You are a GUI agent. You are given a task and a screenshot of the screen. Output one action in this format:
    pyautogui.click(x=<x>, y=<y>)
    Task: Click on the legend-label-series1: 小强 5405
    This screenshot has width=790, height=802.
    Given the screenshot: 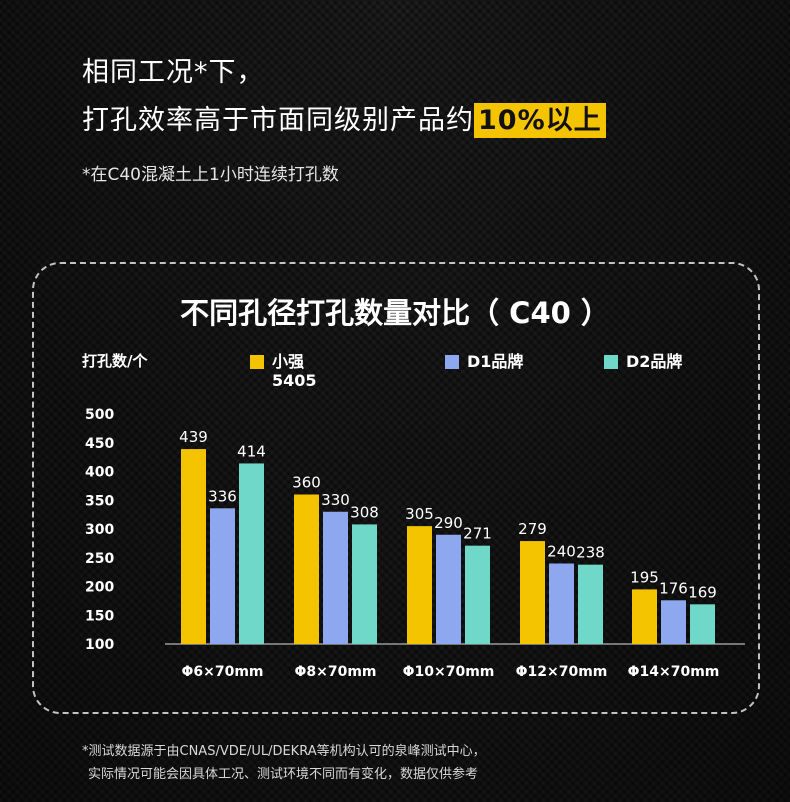 What is the action you would take?
    pyautogui.click(x=294, y=371)
    